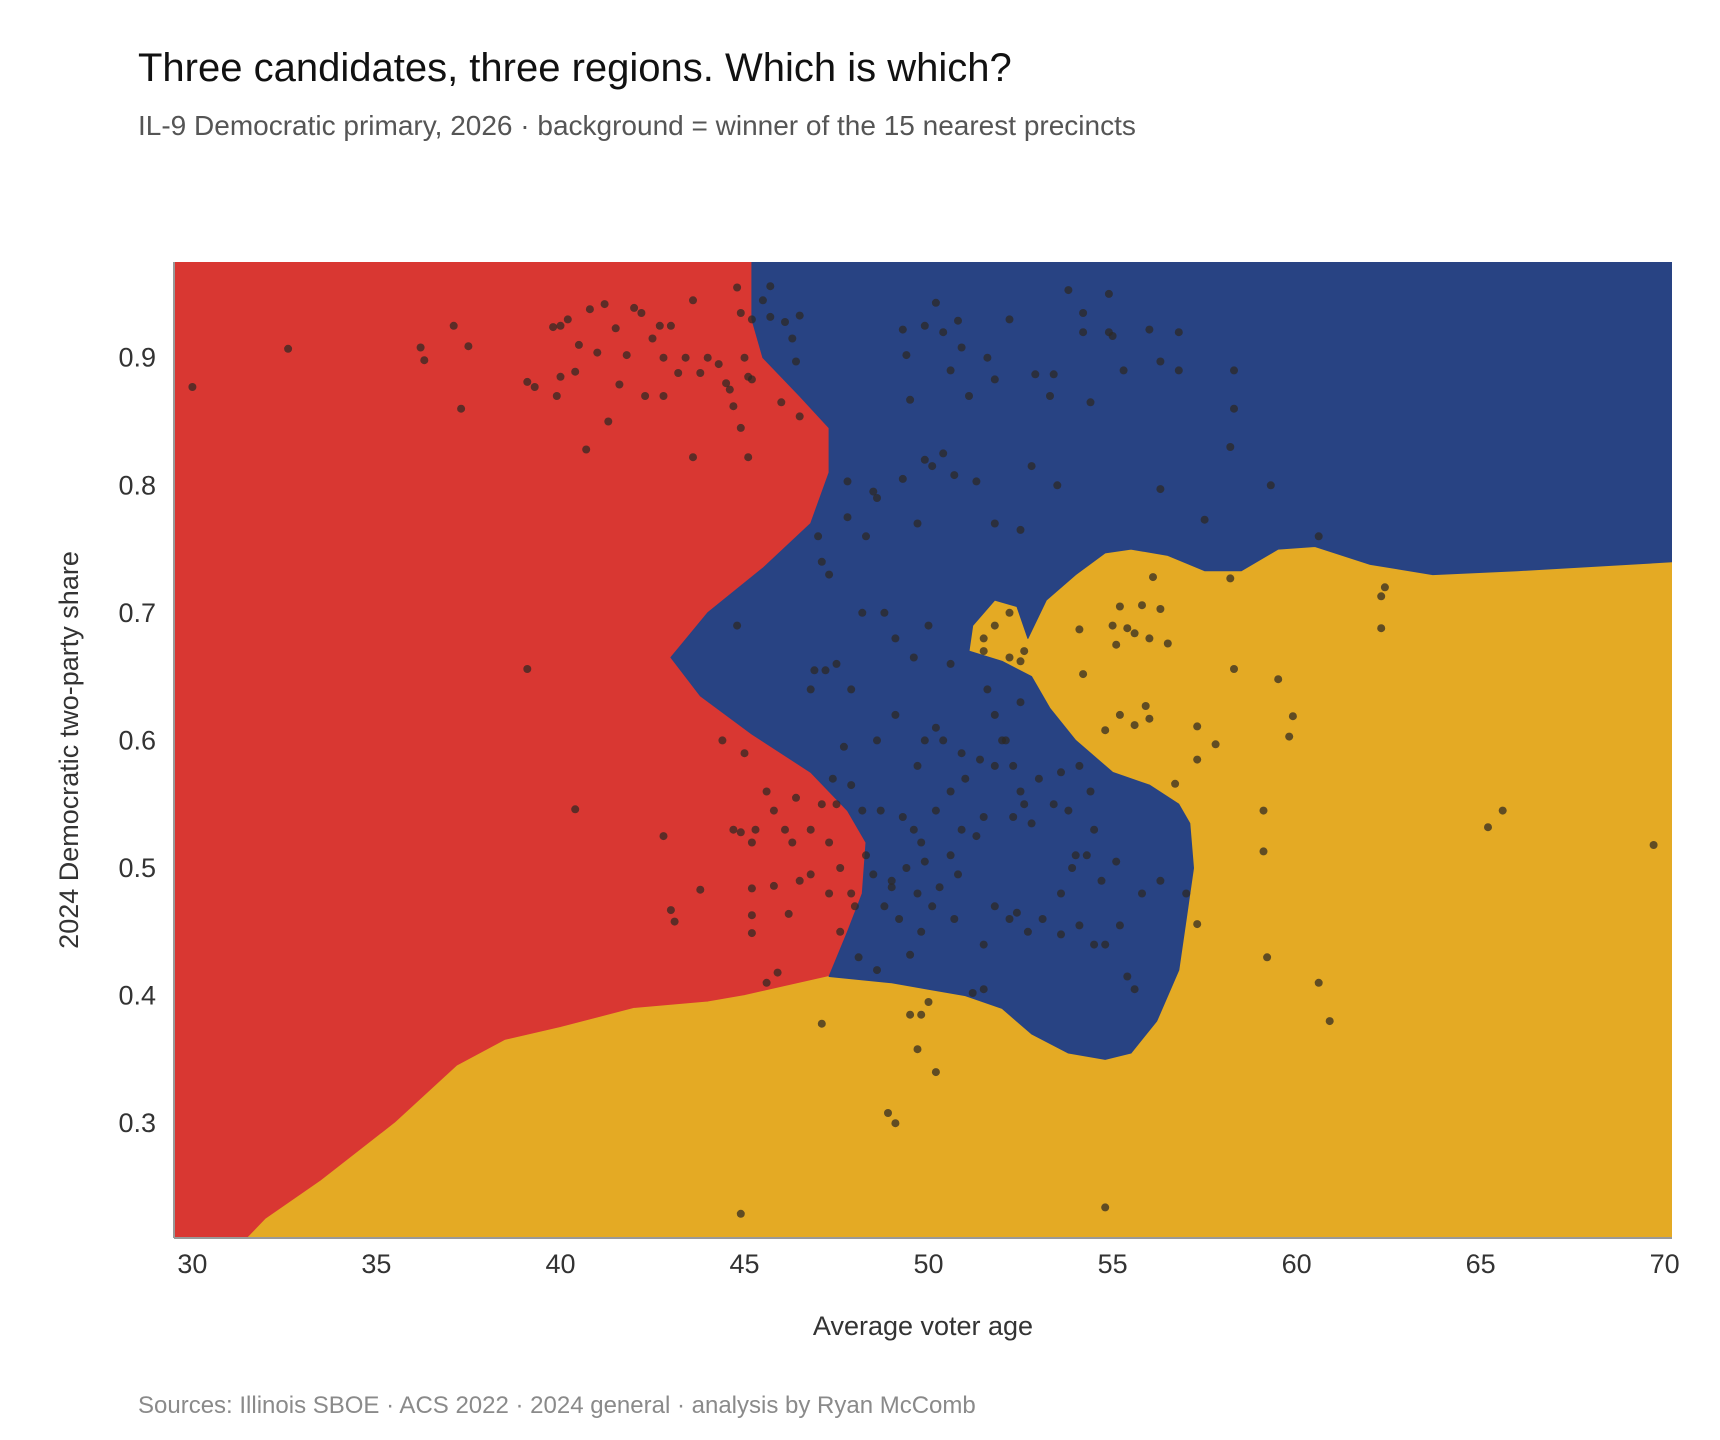  Describe the element at coordinates (137, 996) in the screenshot. I see `y-tick-label: 0.4` at that location.